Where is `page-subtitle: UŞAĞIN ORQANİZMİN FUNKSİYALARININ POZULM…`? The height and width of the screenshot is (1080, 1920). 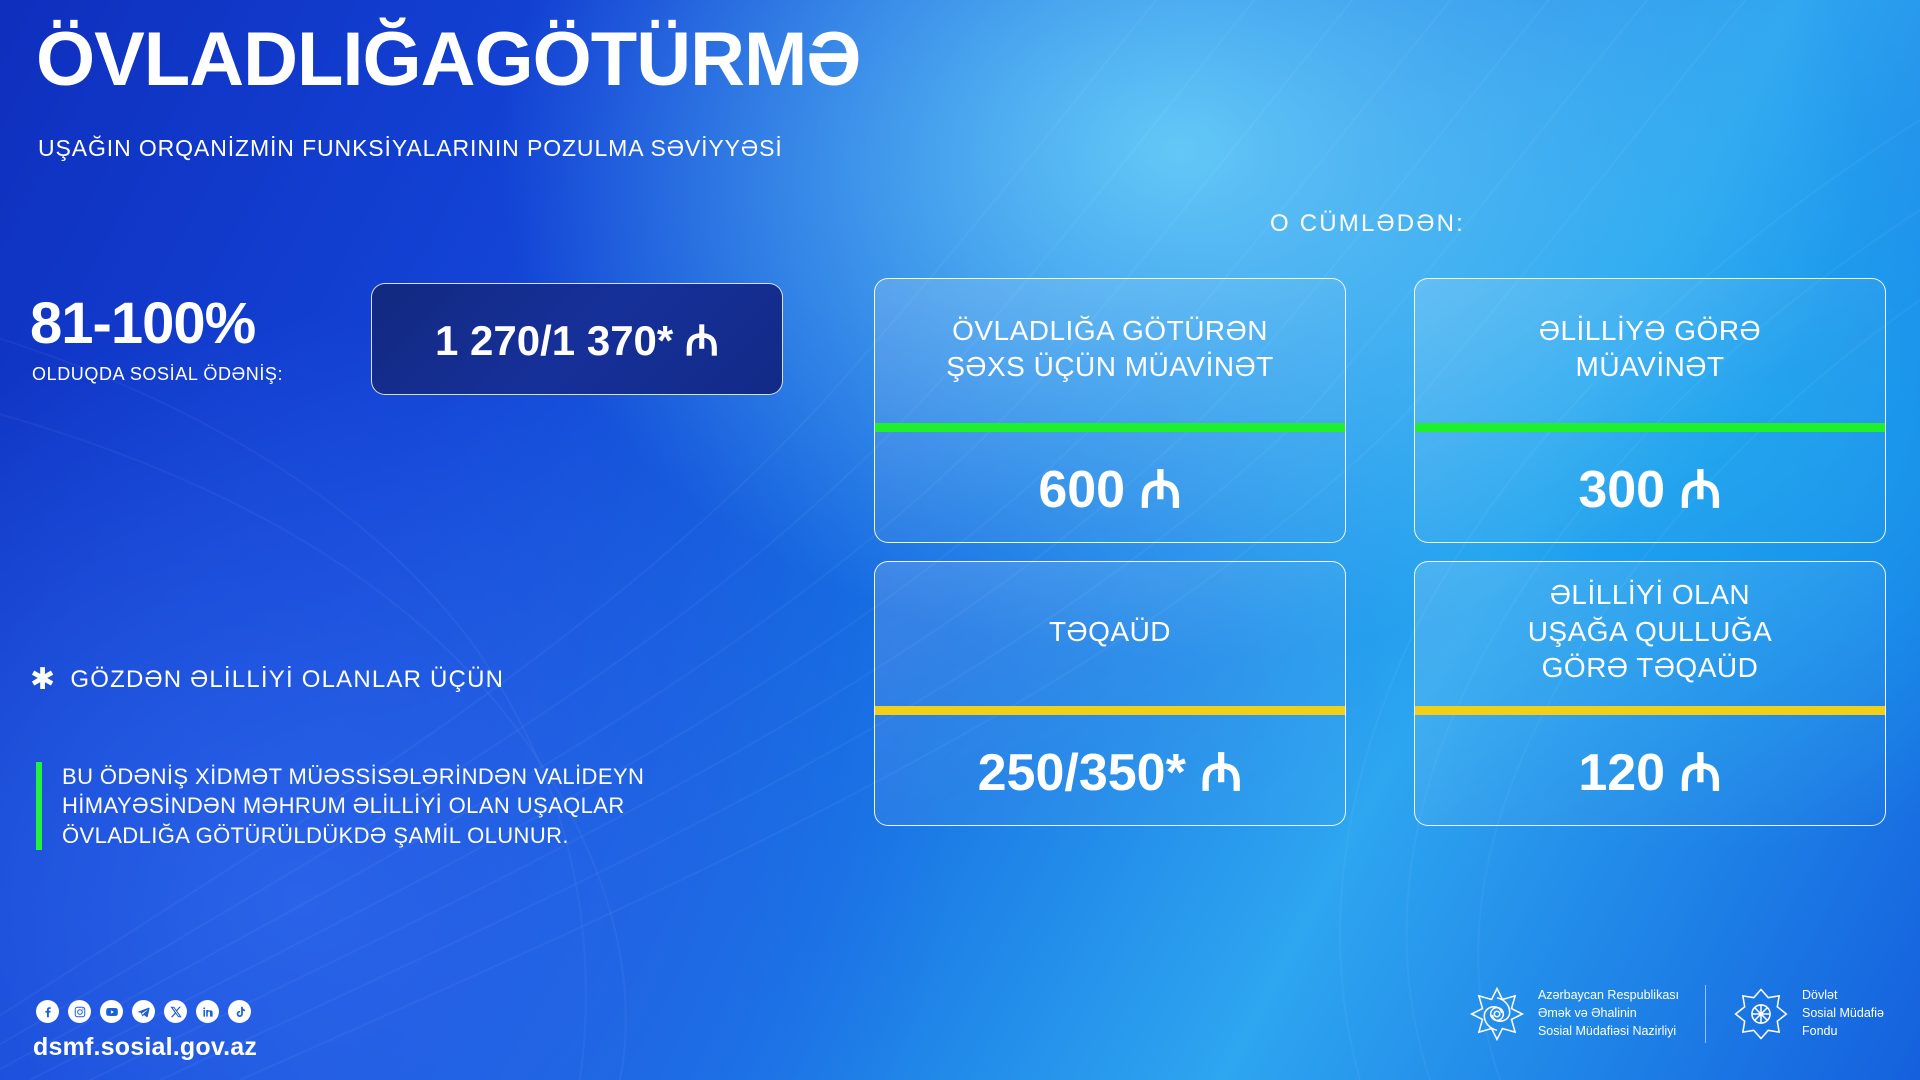 page-subtitle: UŞAĞIN ORQANİZMİN FUNKSİYALARININ POZULM… is located at coordinates (410, 148).